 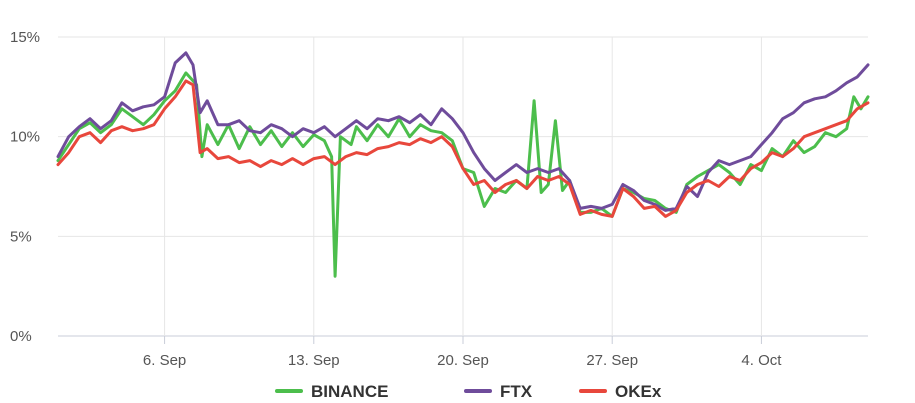 What do you see at coordinates (516, 391) in the screenshot?
I see `legend-label: FTX` at bounding box center [516, 391].